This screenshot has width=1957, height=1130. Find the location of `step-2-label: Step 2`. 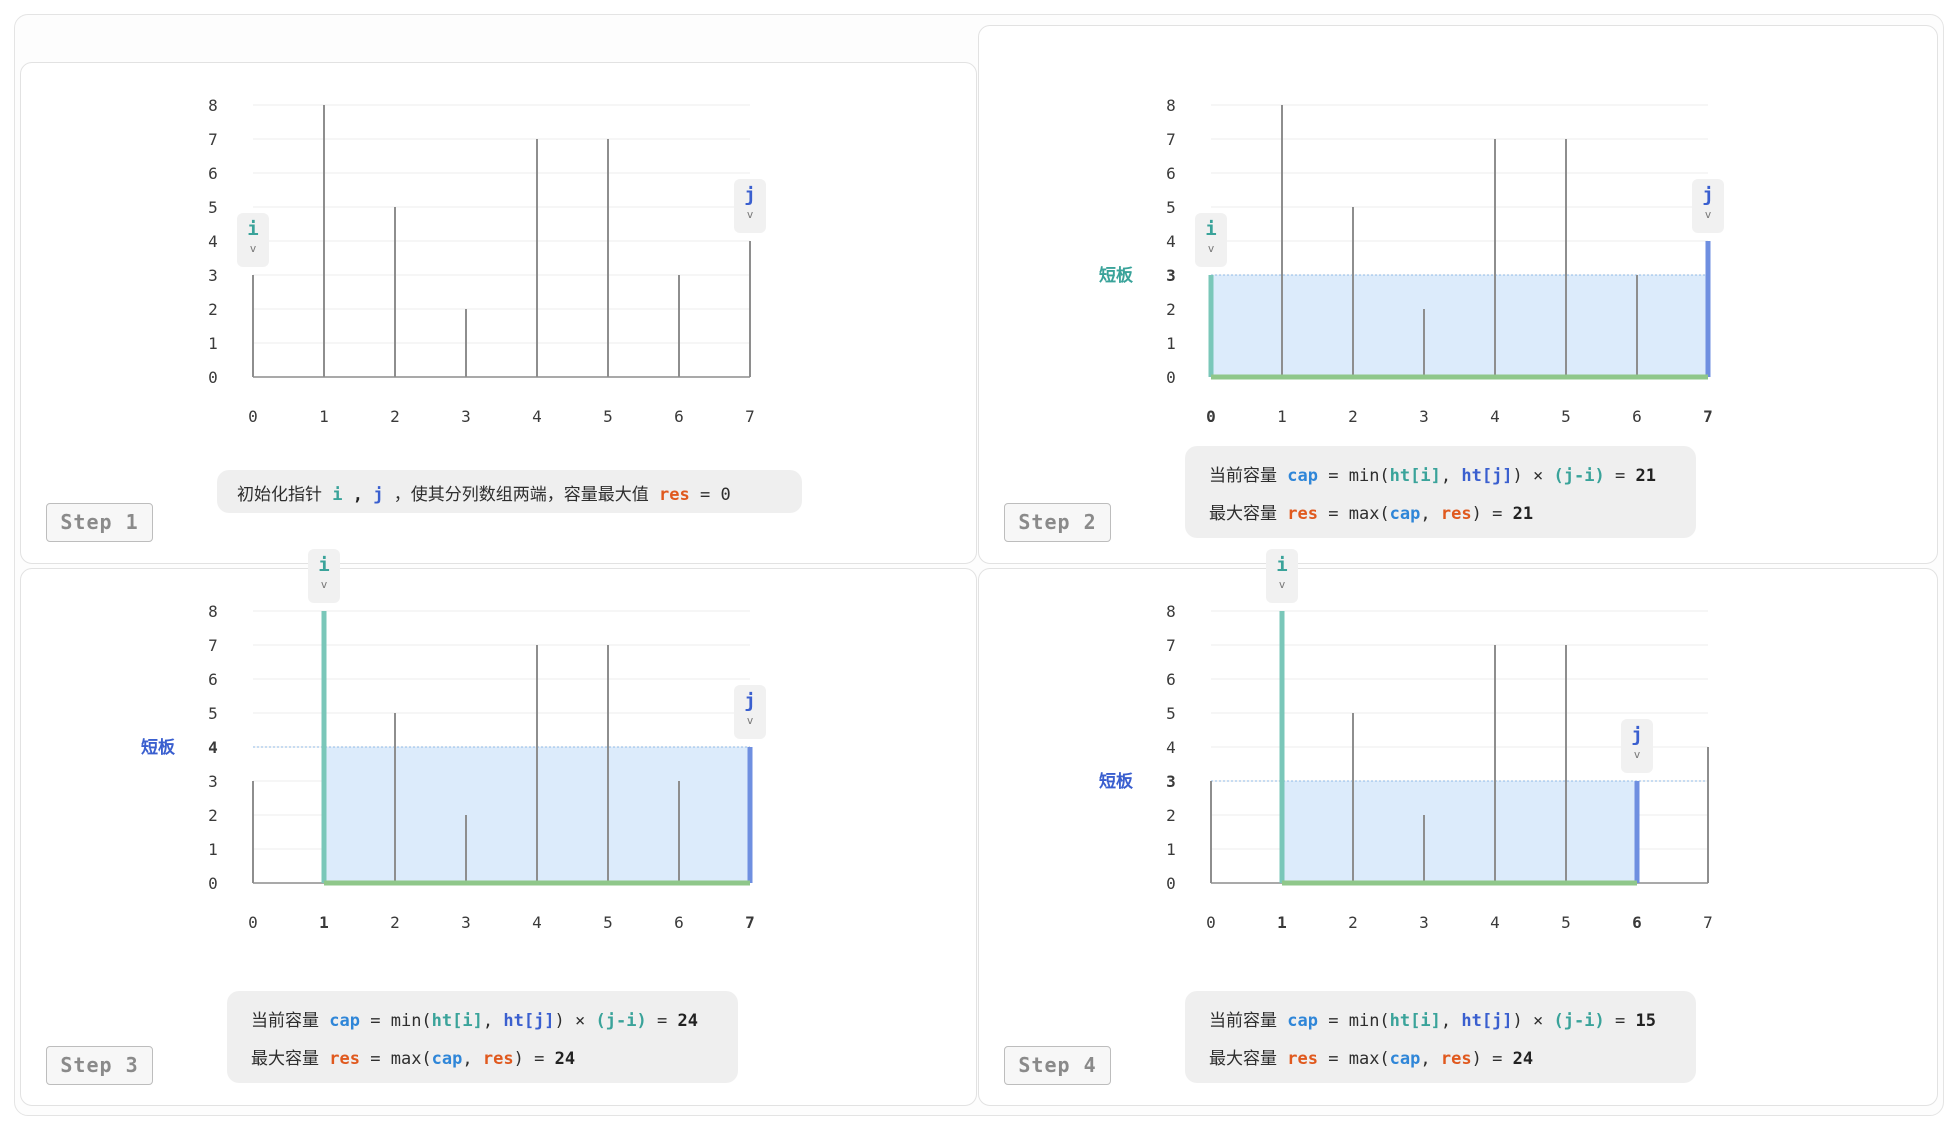

step-2-label: Step 2 is located at coordinates (1057, 522).